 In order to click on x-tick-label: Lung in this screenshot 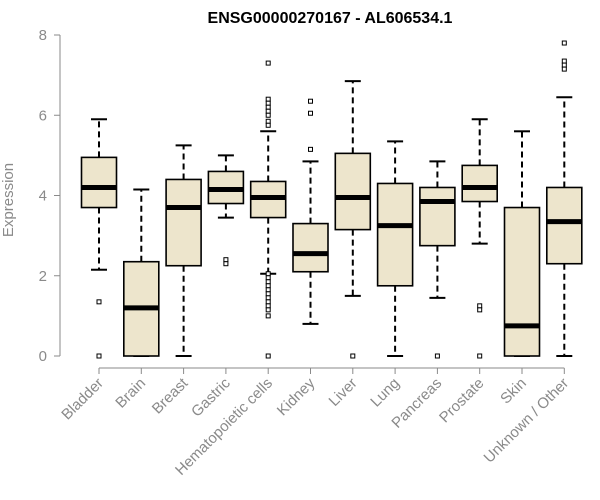, I will do `click(385, 393)`.